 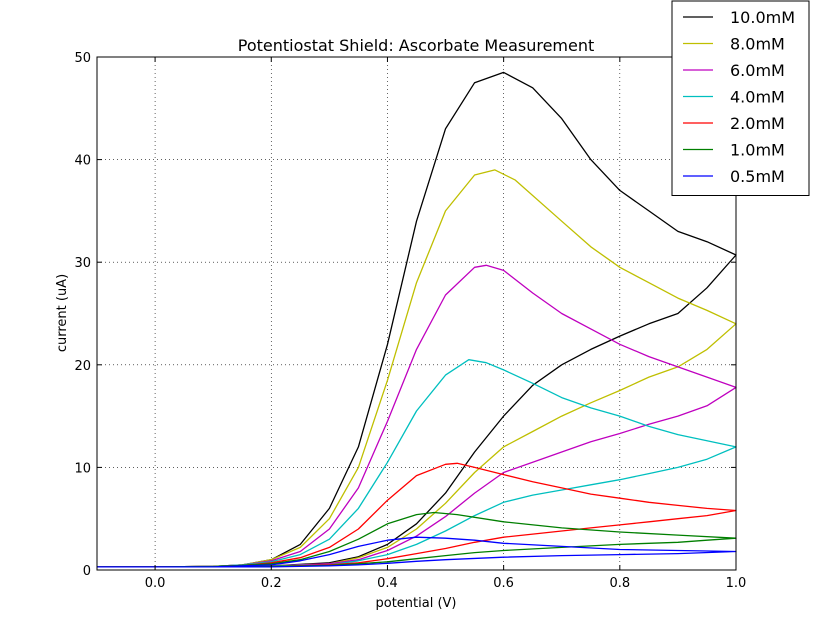 What do you see at coordinates (82, 468) in the screenshot?
I see `y-tick-label: 10` at bounding box center [82, 468].